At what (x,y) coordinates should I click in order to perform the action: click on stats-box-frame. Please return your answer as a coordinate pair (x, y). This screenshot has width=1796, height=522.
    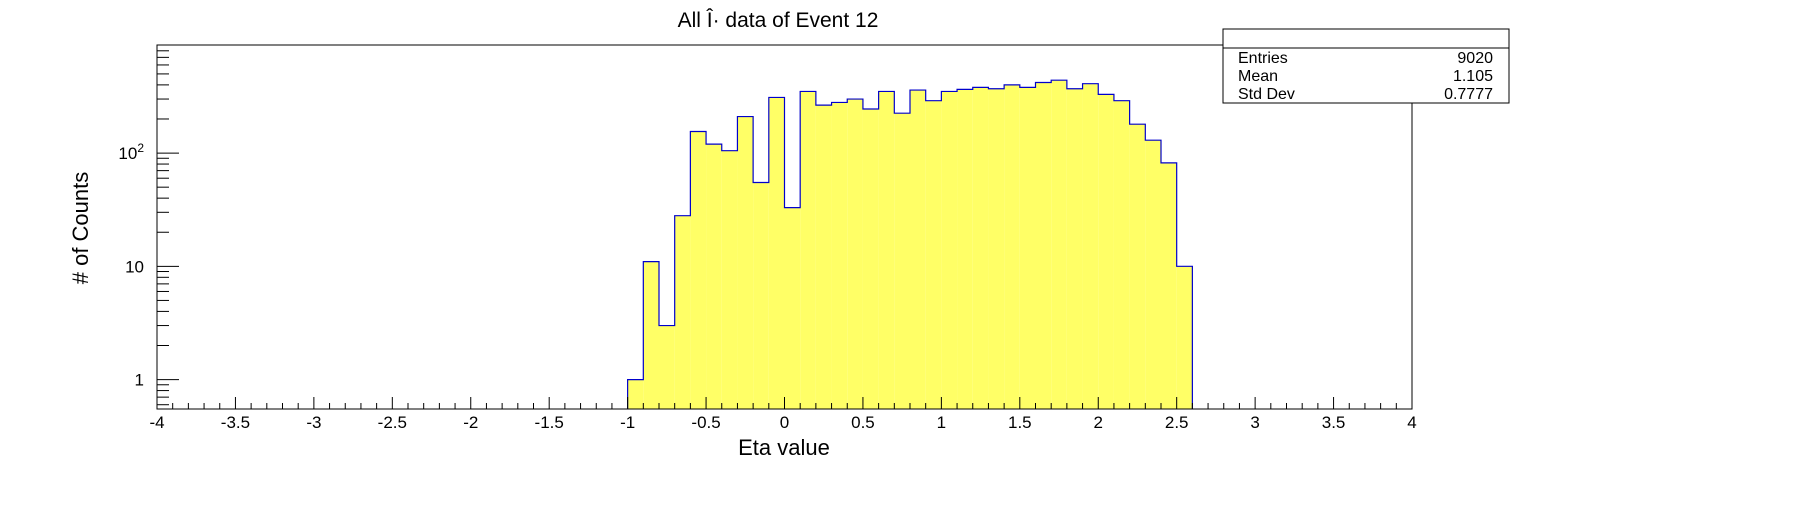
    Looking at the image, I should click on (1366, 66).